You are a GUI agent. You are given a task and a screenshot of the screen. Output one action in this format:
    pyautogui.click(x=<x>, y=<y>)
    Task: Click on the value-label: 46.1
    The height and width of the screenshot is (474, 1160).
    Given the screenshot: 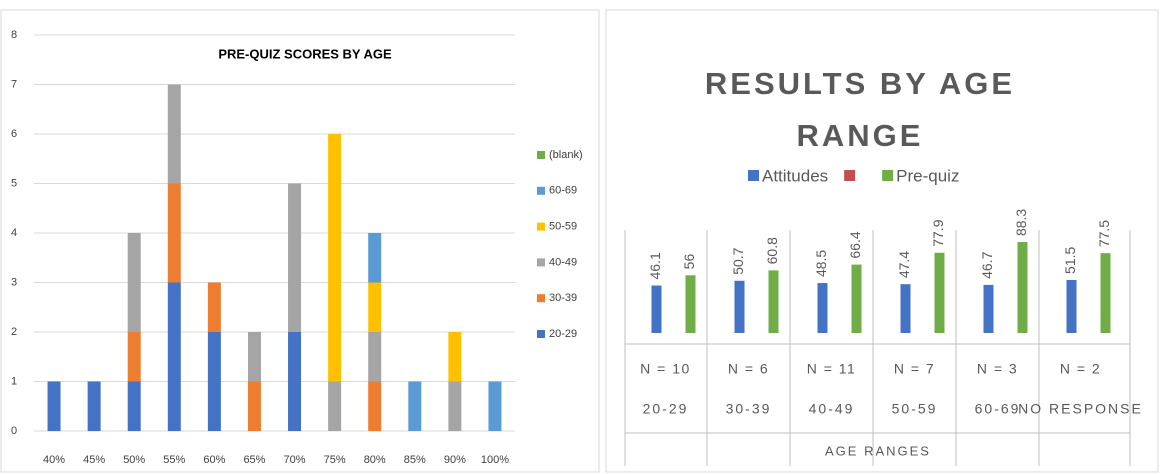 What is the action you would take?
    pyautogui.click(x=655, y=265)
    